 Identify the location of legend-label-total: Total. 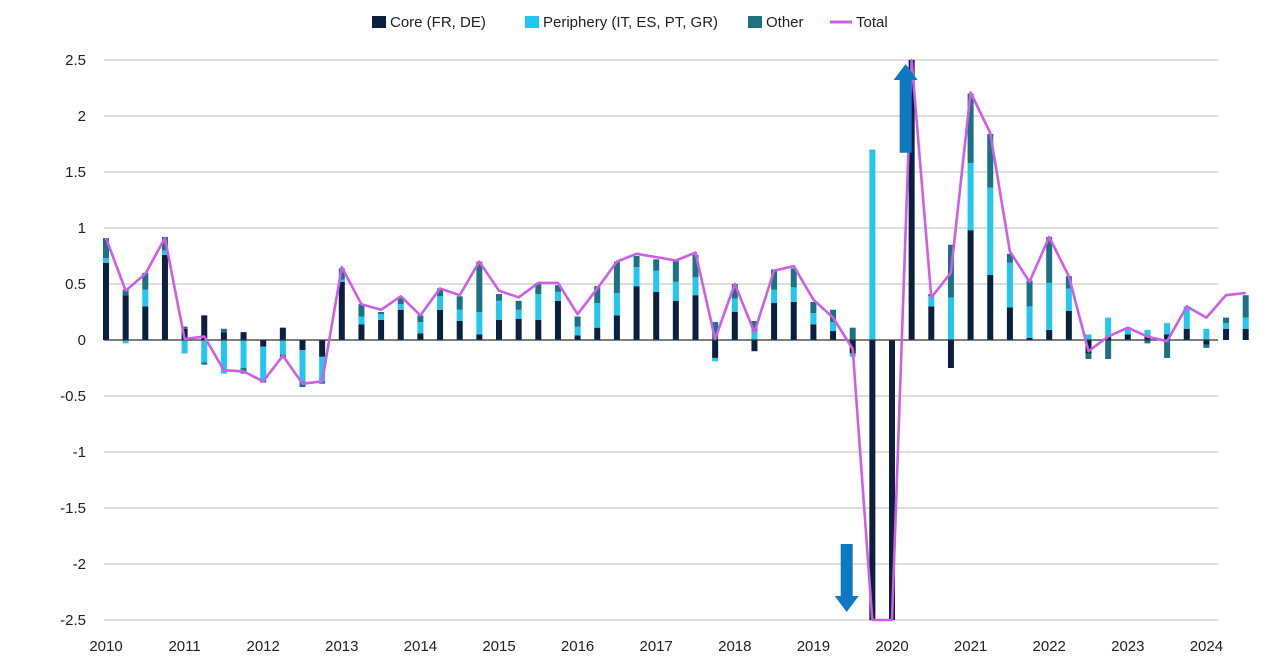
(872, 22).